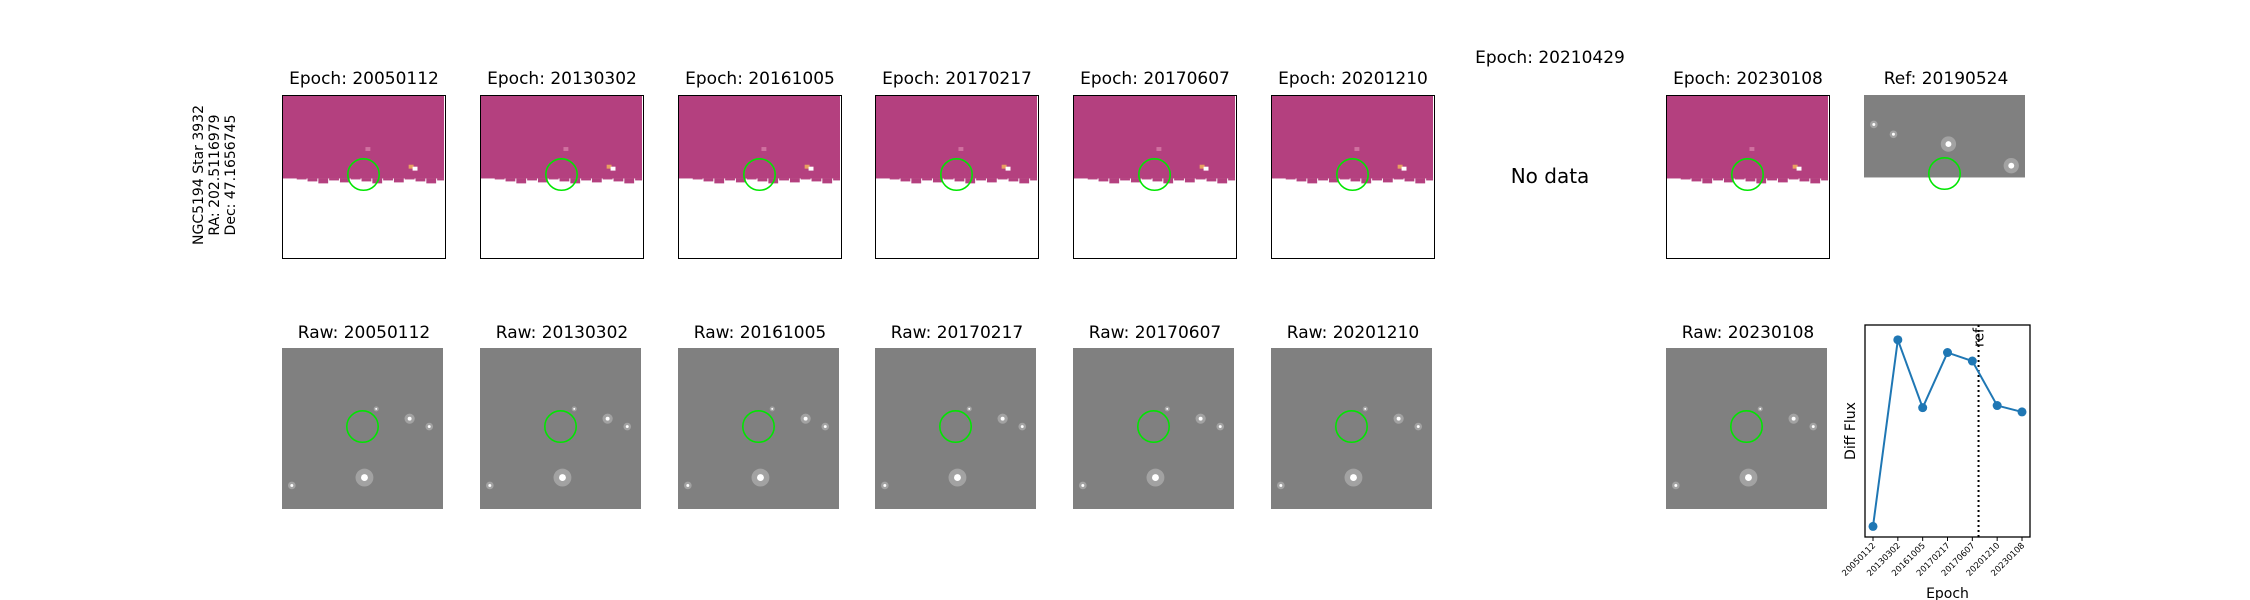 The height and width of the screenshot is (600, 2250). I want to click on raw-panel-title: Raw: 20230108, so click(1748, 333).